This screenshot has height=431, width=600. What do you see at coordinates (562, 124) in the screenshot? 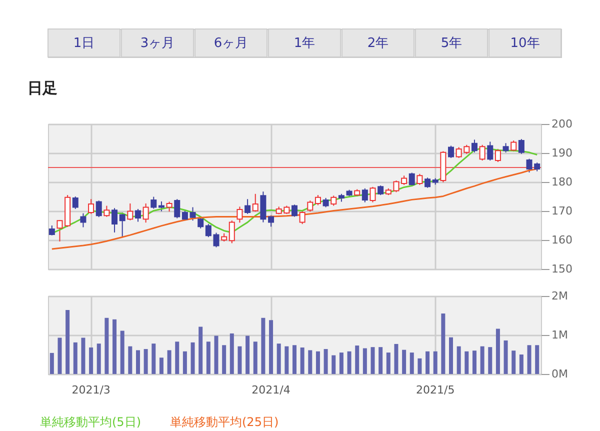
I see `y-tick-label: 200` at bounding box center [562, 124].